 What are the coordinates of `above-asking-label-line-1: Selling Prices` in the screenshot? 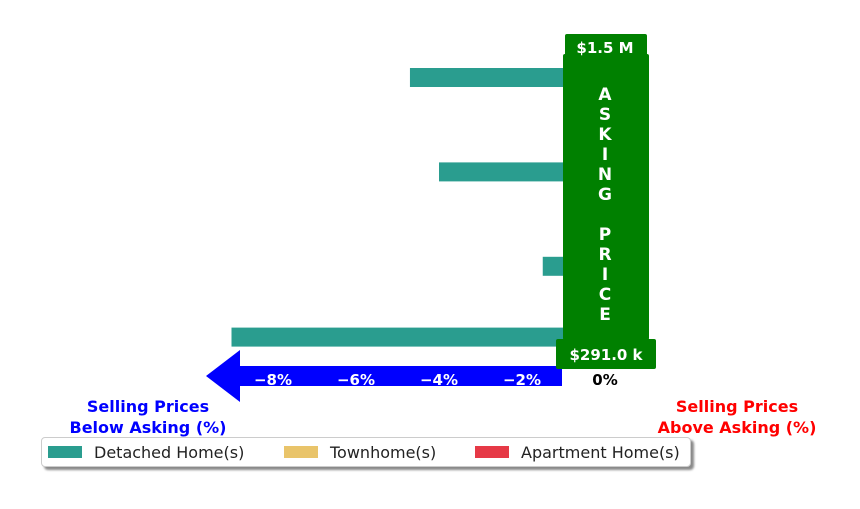 It's located at (737, 406).